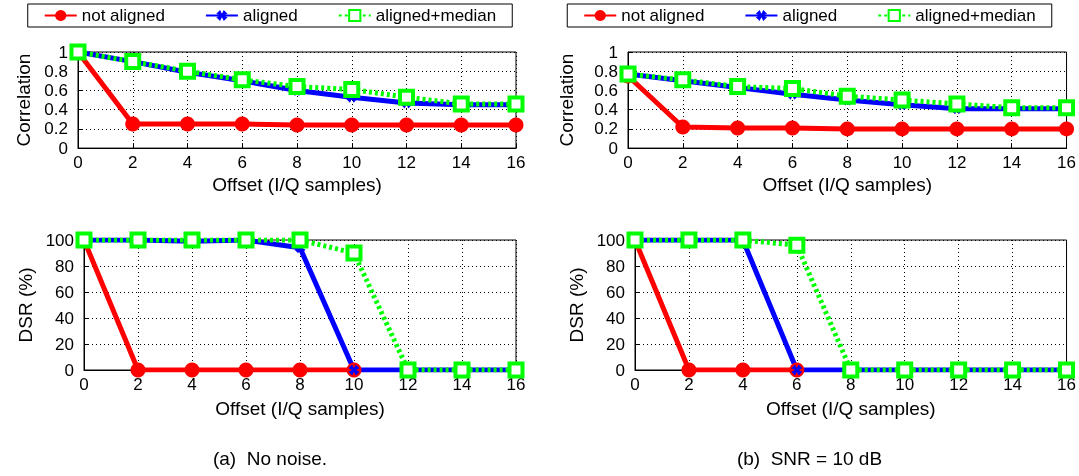 The height and width of the screenshot is (476, 1079). Describe the element at coordinates (25, 305) in the screenshot. I see `y-axis-title: DSR (%)` at that location.